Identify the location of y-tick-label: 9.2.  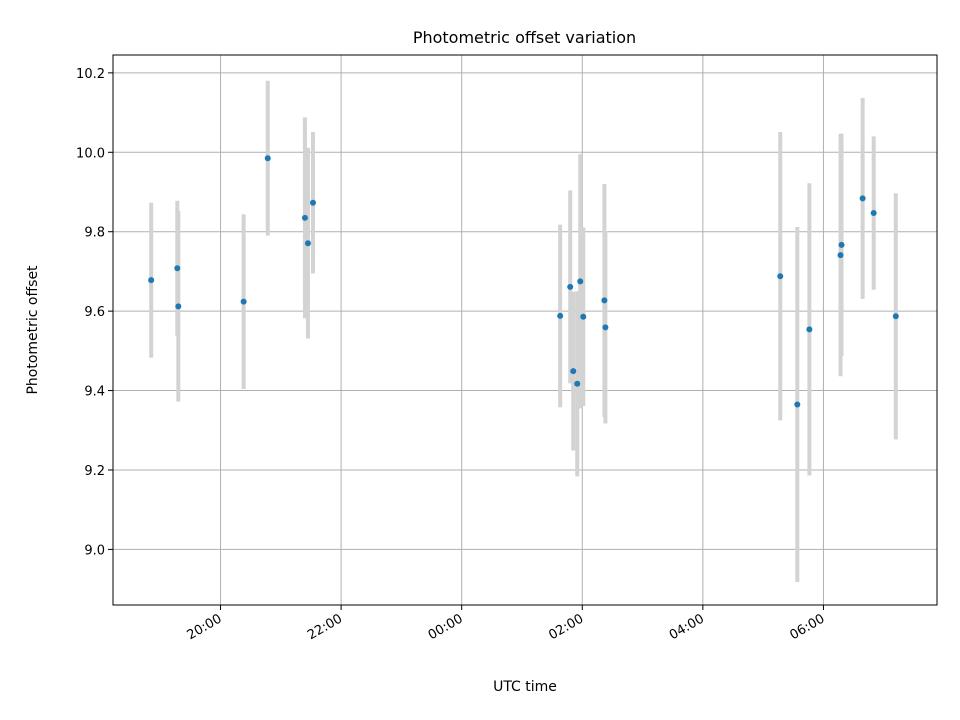
(94, 471).